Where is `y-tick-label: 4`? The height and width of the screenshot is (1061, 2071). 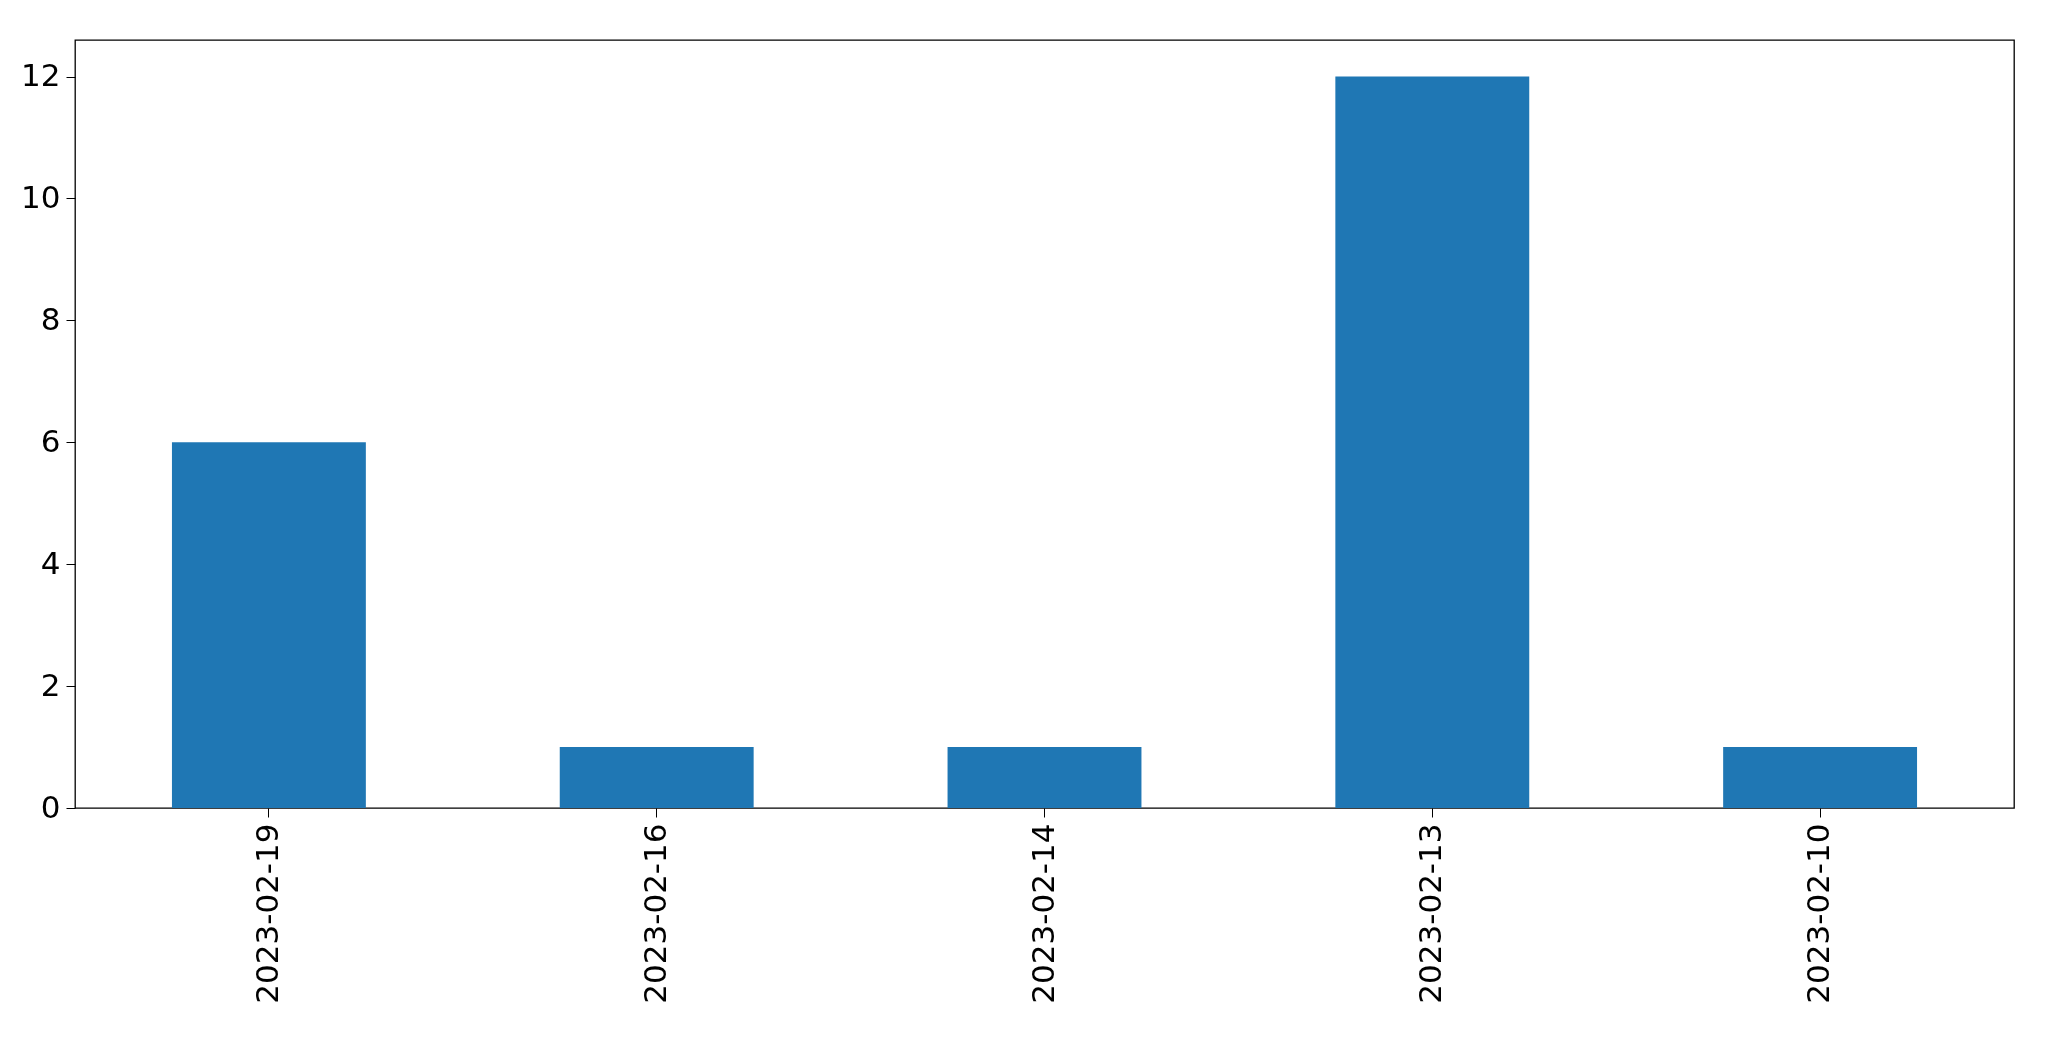 y-tick-label: 4 is located at coordinates (50, 562).